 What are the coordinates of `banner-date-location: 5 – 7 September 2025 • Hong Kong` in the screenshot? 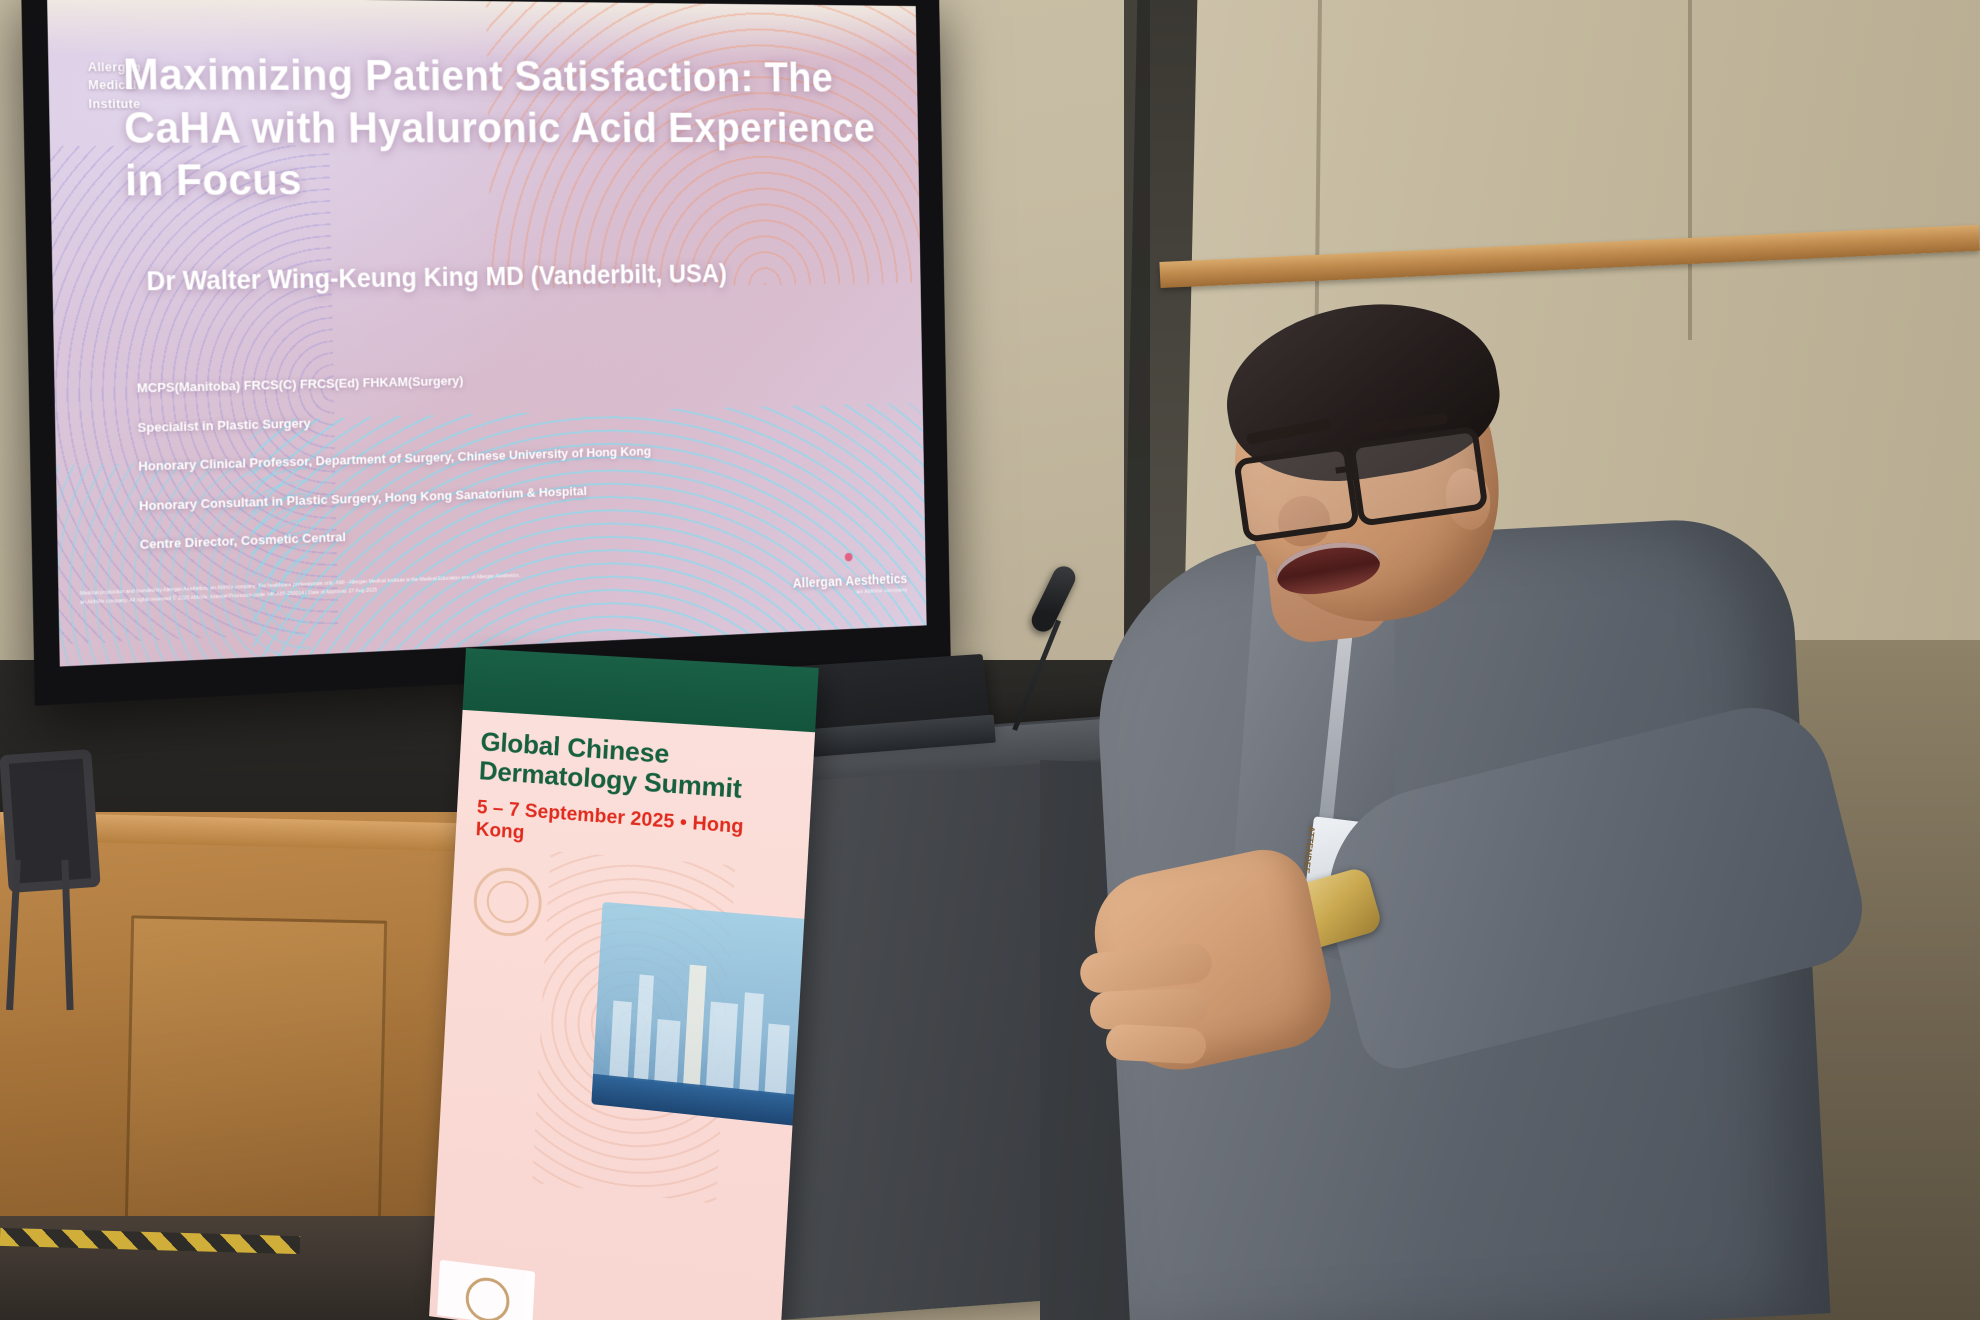 It's located at (610, 820).